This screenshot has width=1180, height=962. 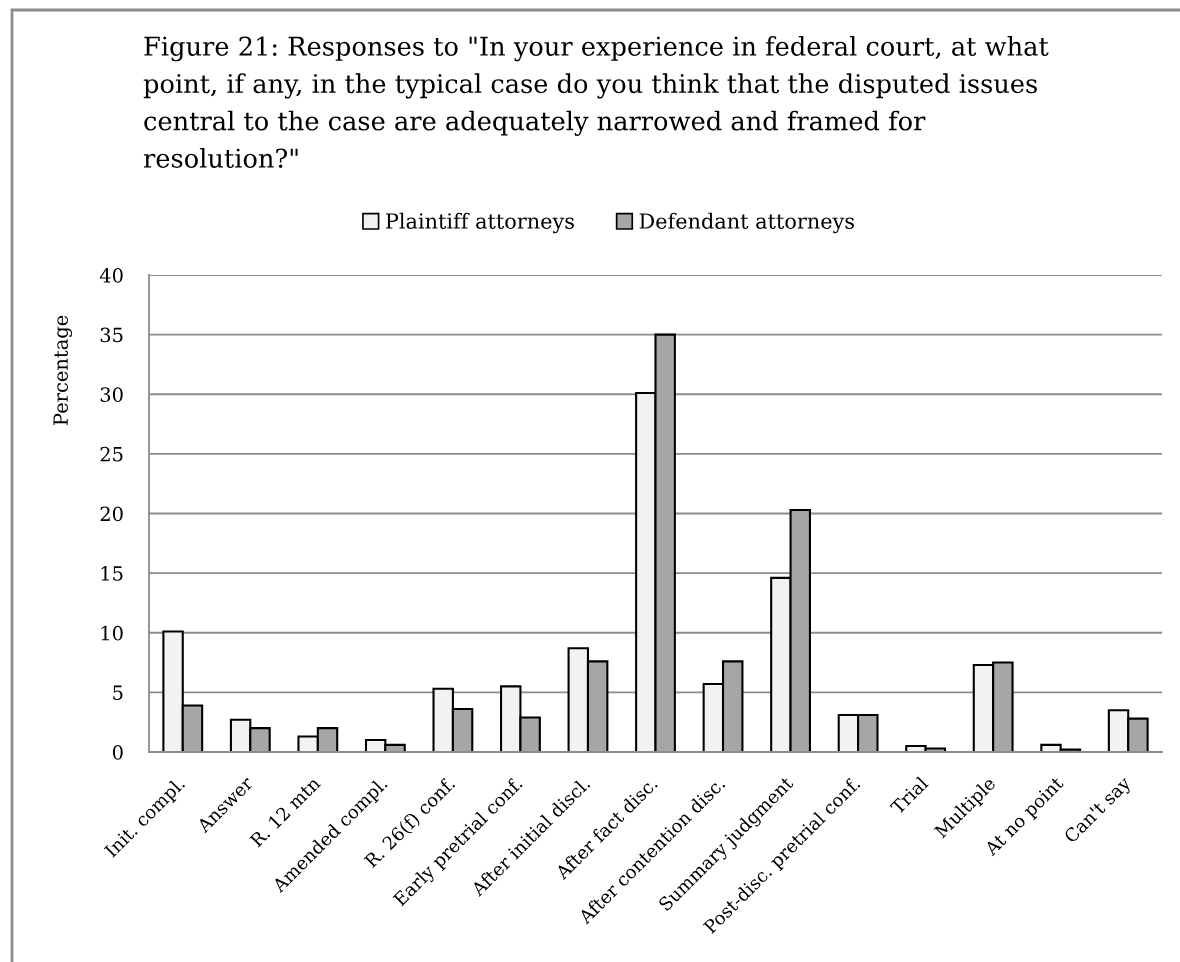 I want to click on legend-label: Plaintiff attorneys, so click(x=479, y=223).